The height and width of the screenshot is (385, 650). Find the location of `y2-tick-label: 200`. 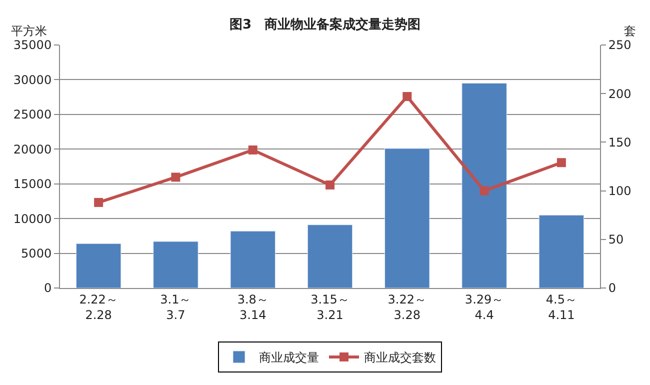

y2-tick-label: 200 is located at coordinates (620, 93).